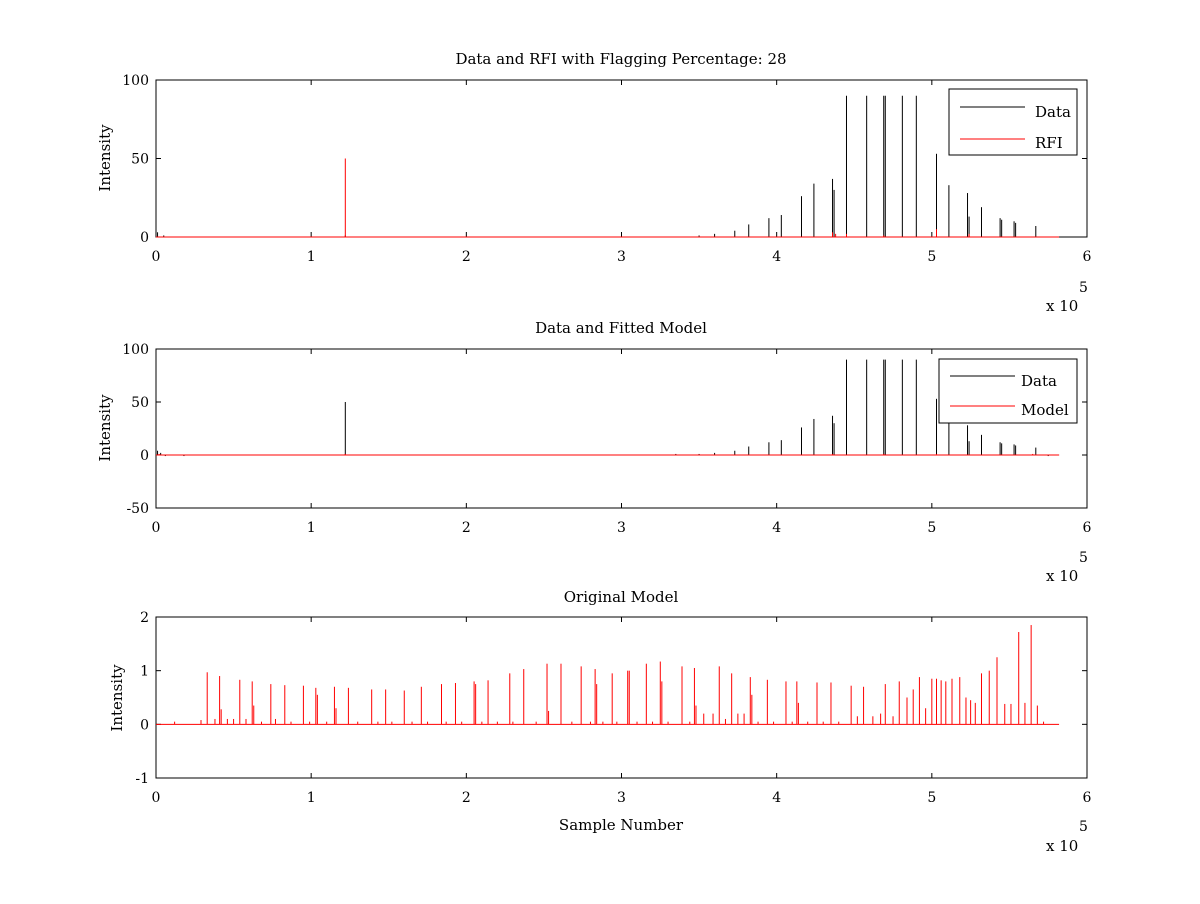 This screenshot has width=1200, height=904. What do you see at coordinates (144, 618) in the screenshot?
I see `y-tick-label: 2` at bounding box center [144, 618].